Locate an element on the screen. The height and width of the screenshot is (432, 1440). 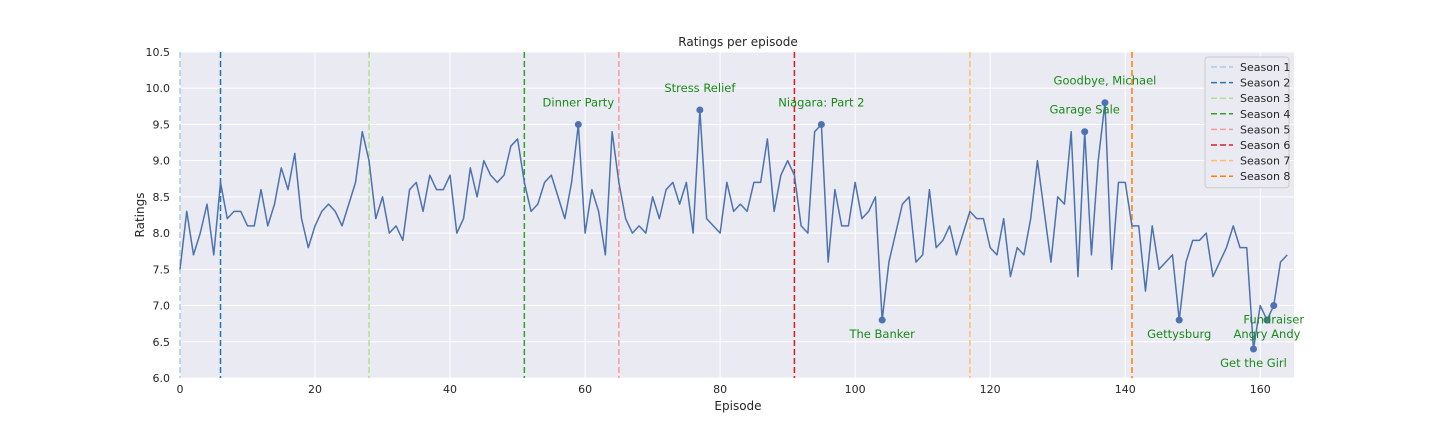
legend-label: Season 2 is located at coordinates (1265, 83).